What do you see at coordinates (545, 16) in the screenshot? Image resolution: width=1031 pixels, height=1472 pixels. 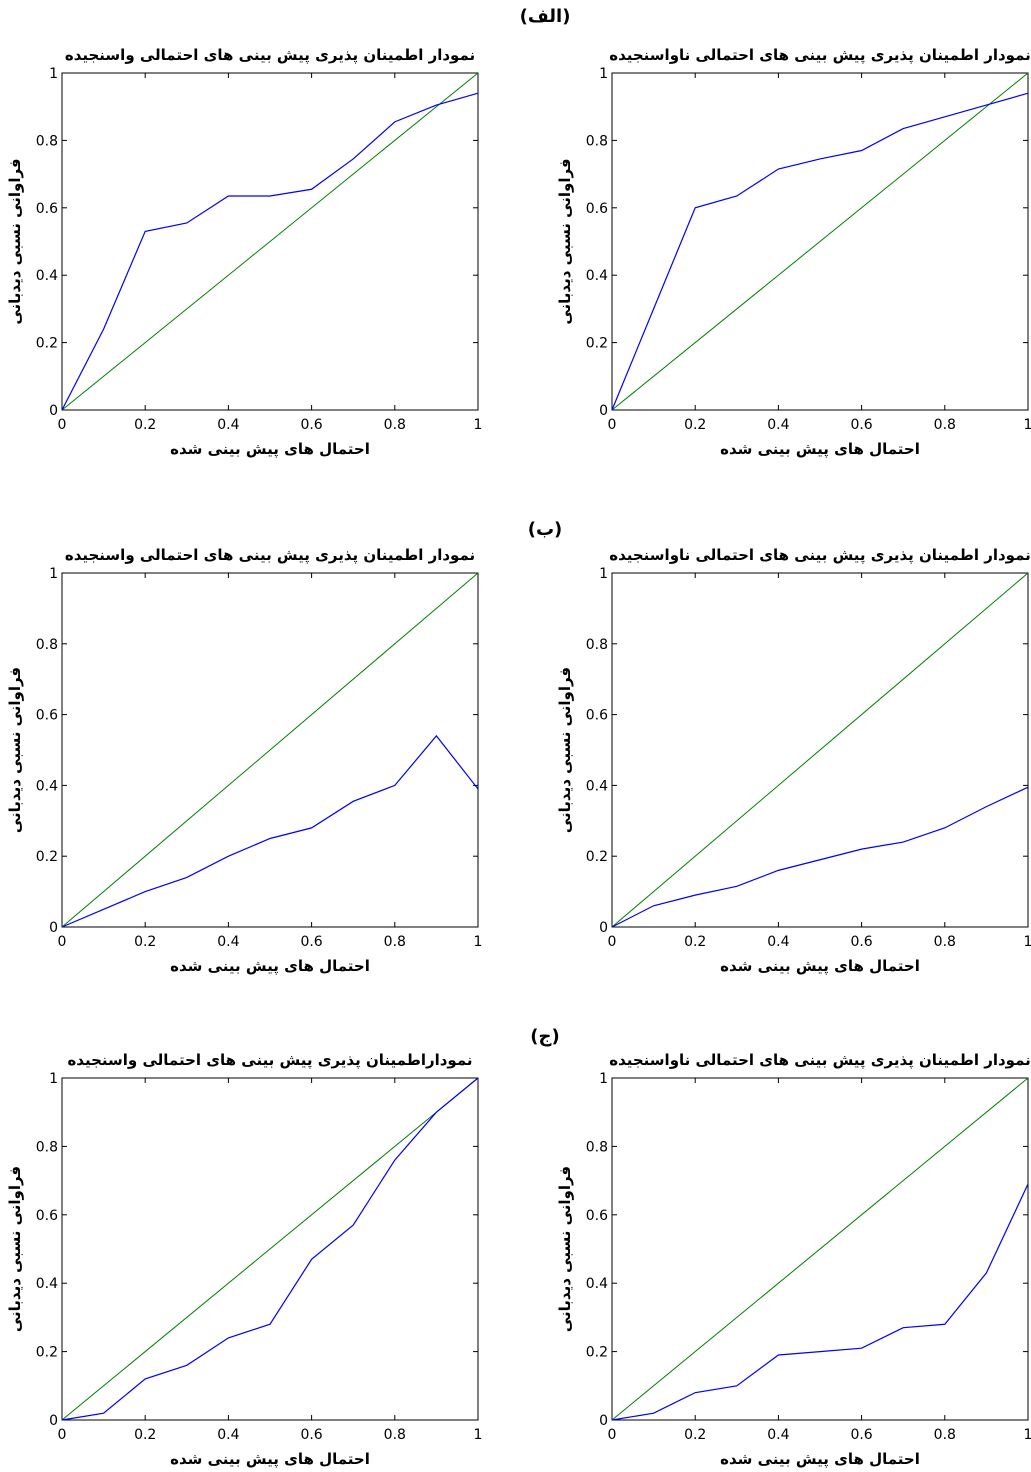 I see `section-label-alef: (الف)` at bounding box center [545, 16].